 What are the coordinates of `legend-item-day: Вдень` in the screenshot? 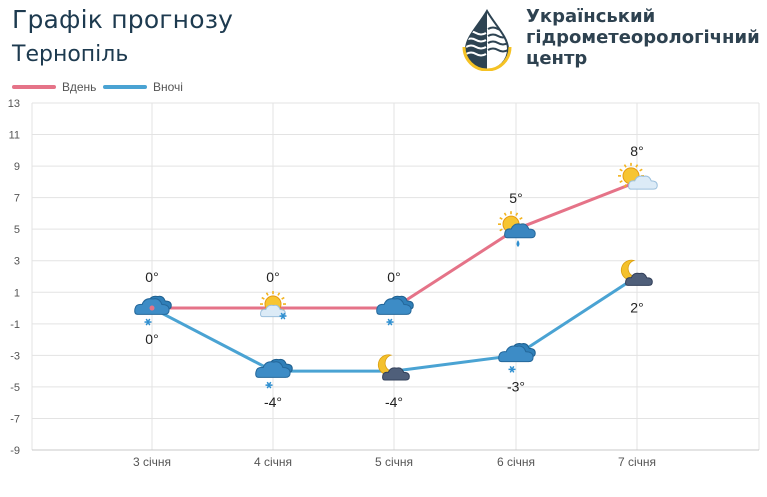 It's located at (54, 87).